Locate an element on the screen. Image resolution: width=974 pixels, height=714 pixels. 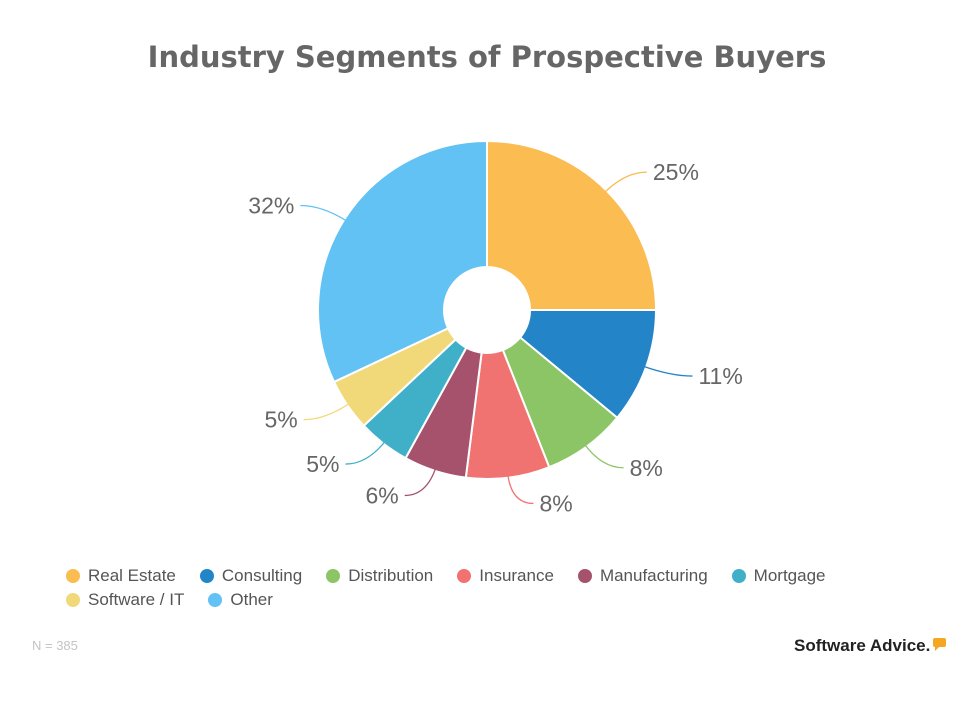
leader-line-insurance is located at coordinates (520, 489).